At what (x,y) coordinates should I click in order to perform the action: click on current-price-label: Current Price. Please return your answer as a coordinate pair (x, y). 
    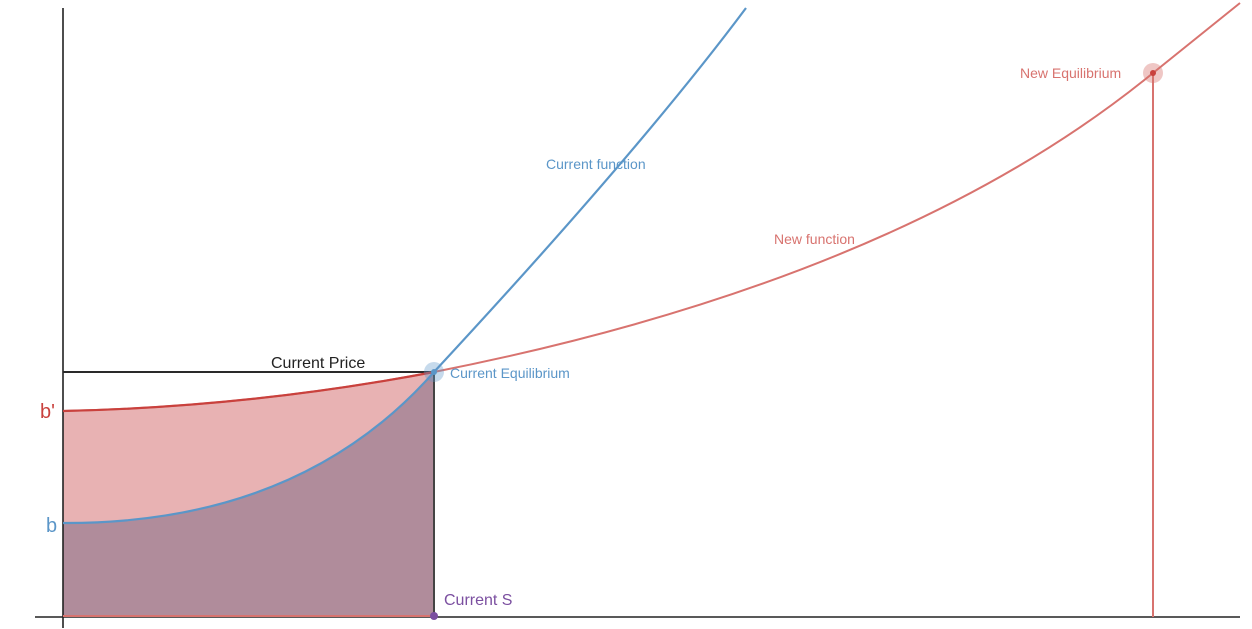
    Looking at the image, I should click on (318, 363).